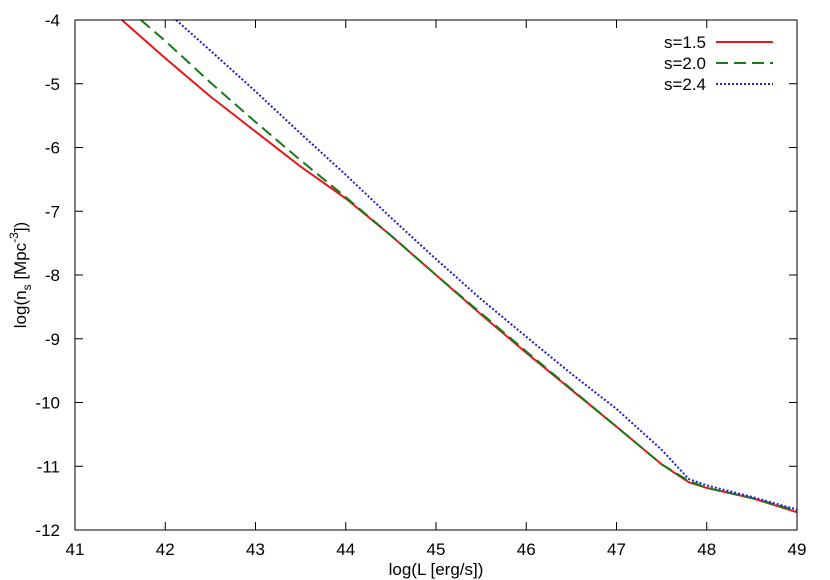  Describe the element at coordinates (52, 84) in the screenshot. I see `y-tick-label: -5` at that location.